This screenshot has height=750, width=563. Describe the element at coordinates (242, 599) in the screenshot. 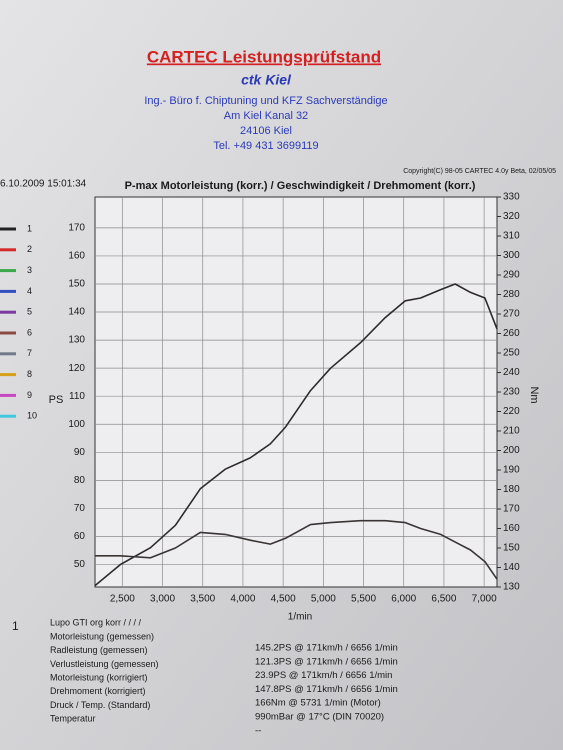

I see `x-tick-label: 4,000` at that location.